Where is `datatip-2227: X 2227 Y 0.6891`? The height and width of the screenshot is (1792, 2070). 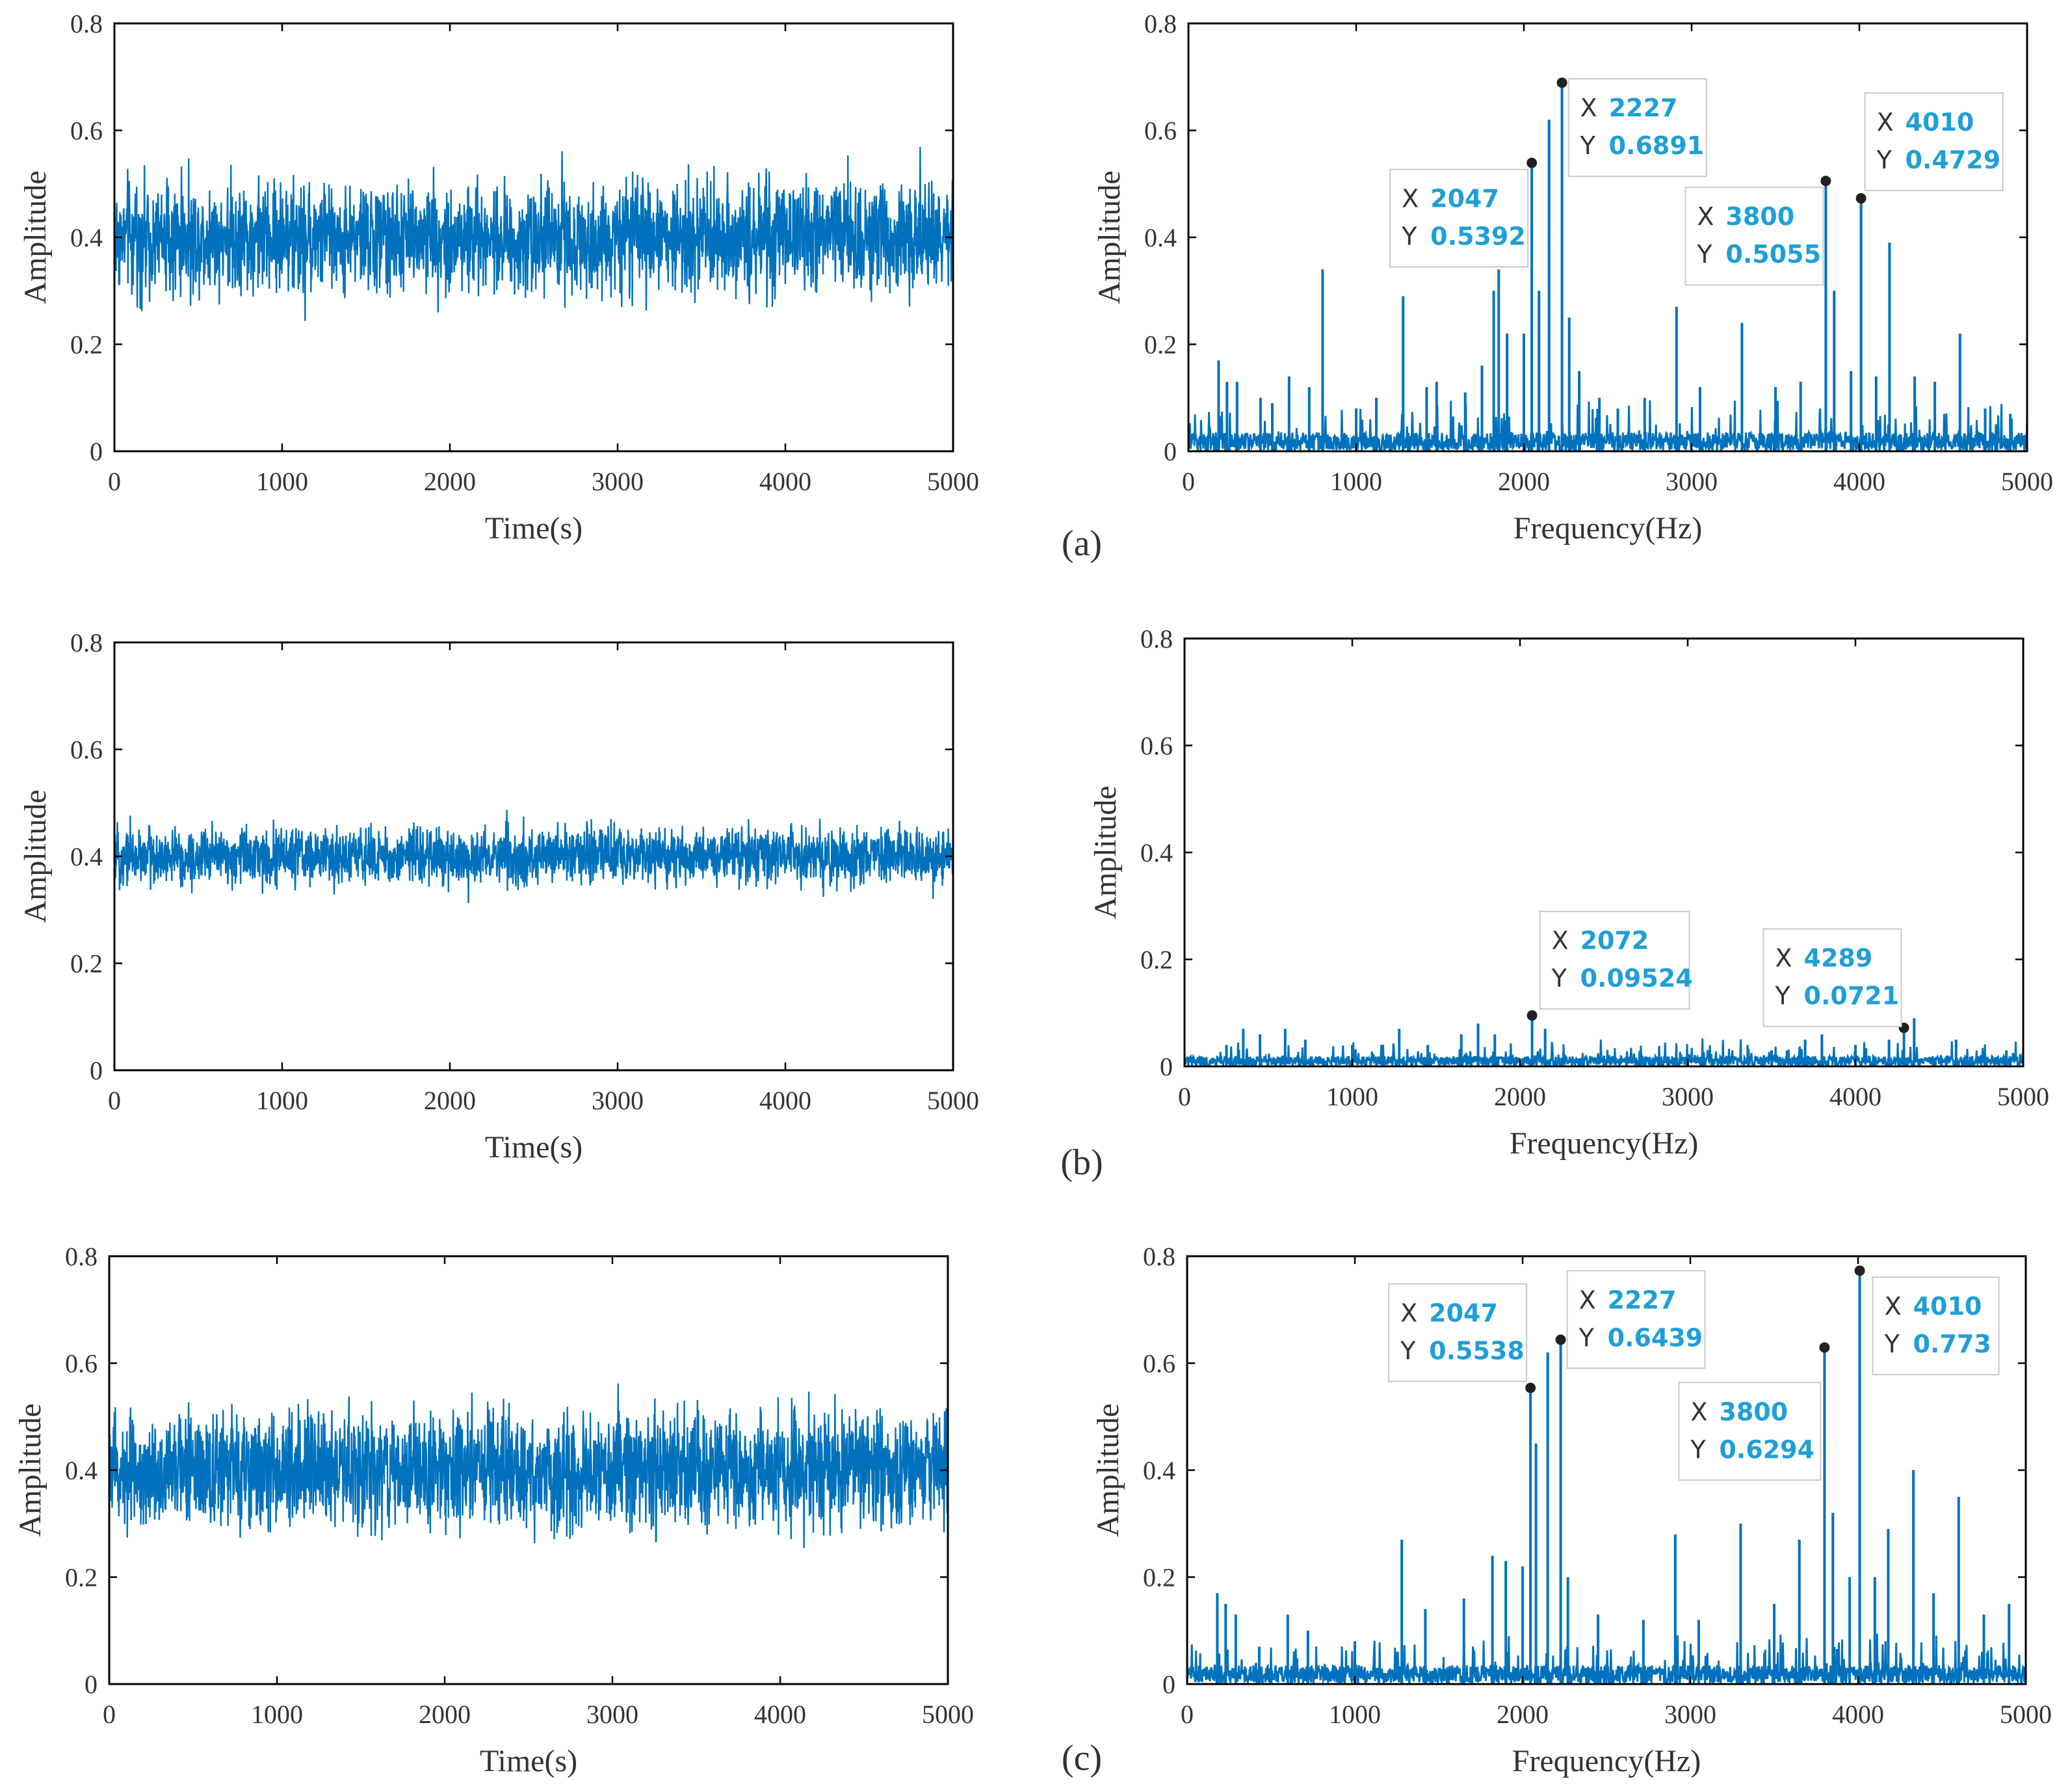 datatip-2227: X 2227 Y 0.6891 is located at coordinates (1632, 126).